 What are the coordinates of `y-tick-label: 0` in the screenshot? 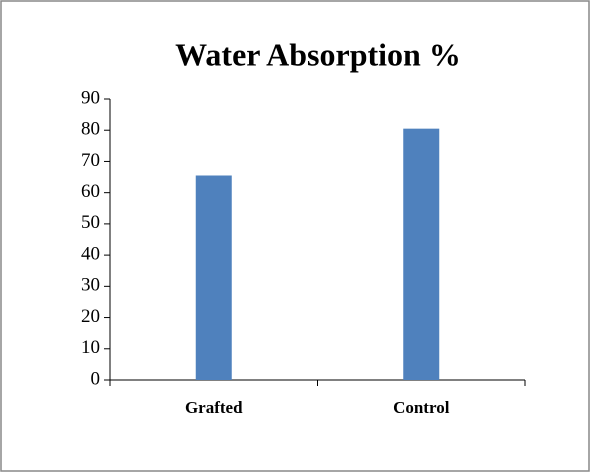 It's located at (96, 378).